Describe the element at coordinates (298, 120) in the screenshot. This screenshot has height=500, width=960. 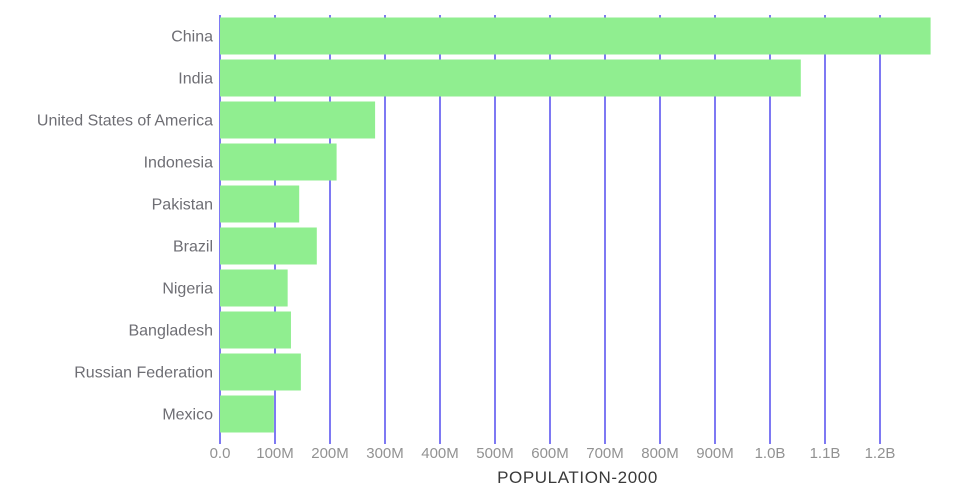
I see `bar-united-states-of-america` at that location.